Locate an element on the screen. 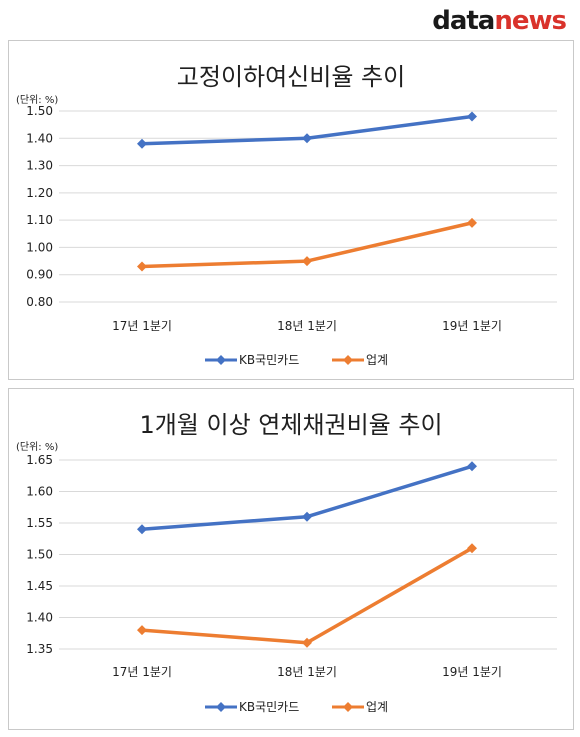  y-tick-label: 1.65 is located at coordinates (39, 460).